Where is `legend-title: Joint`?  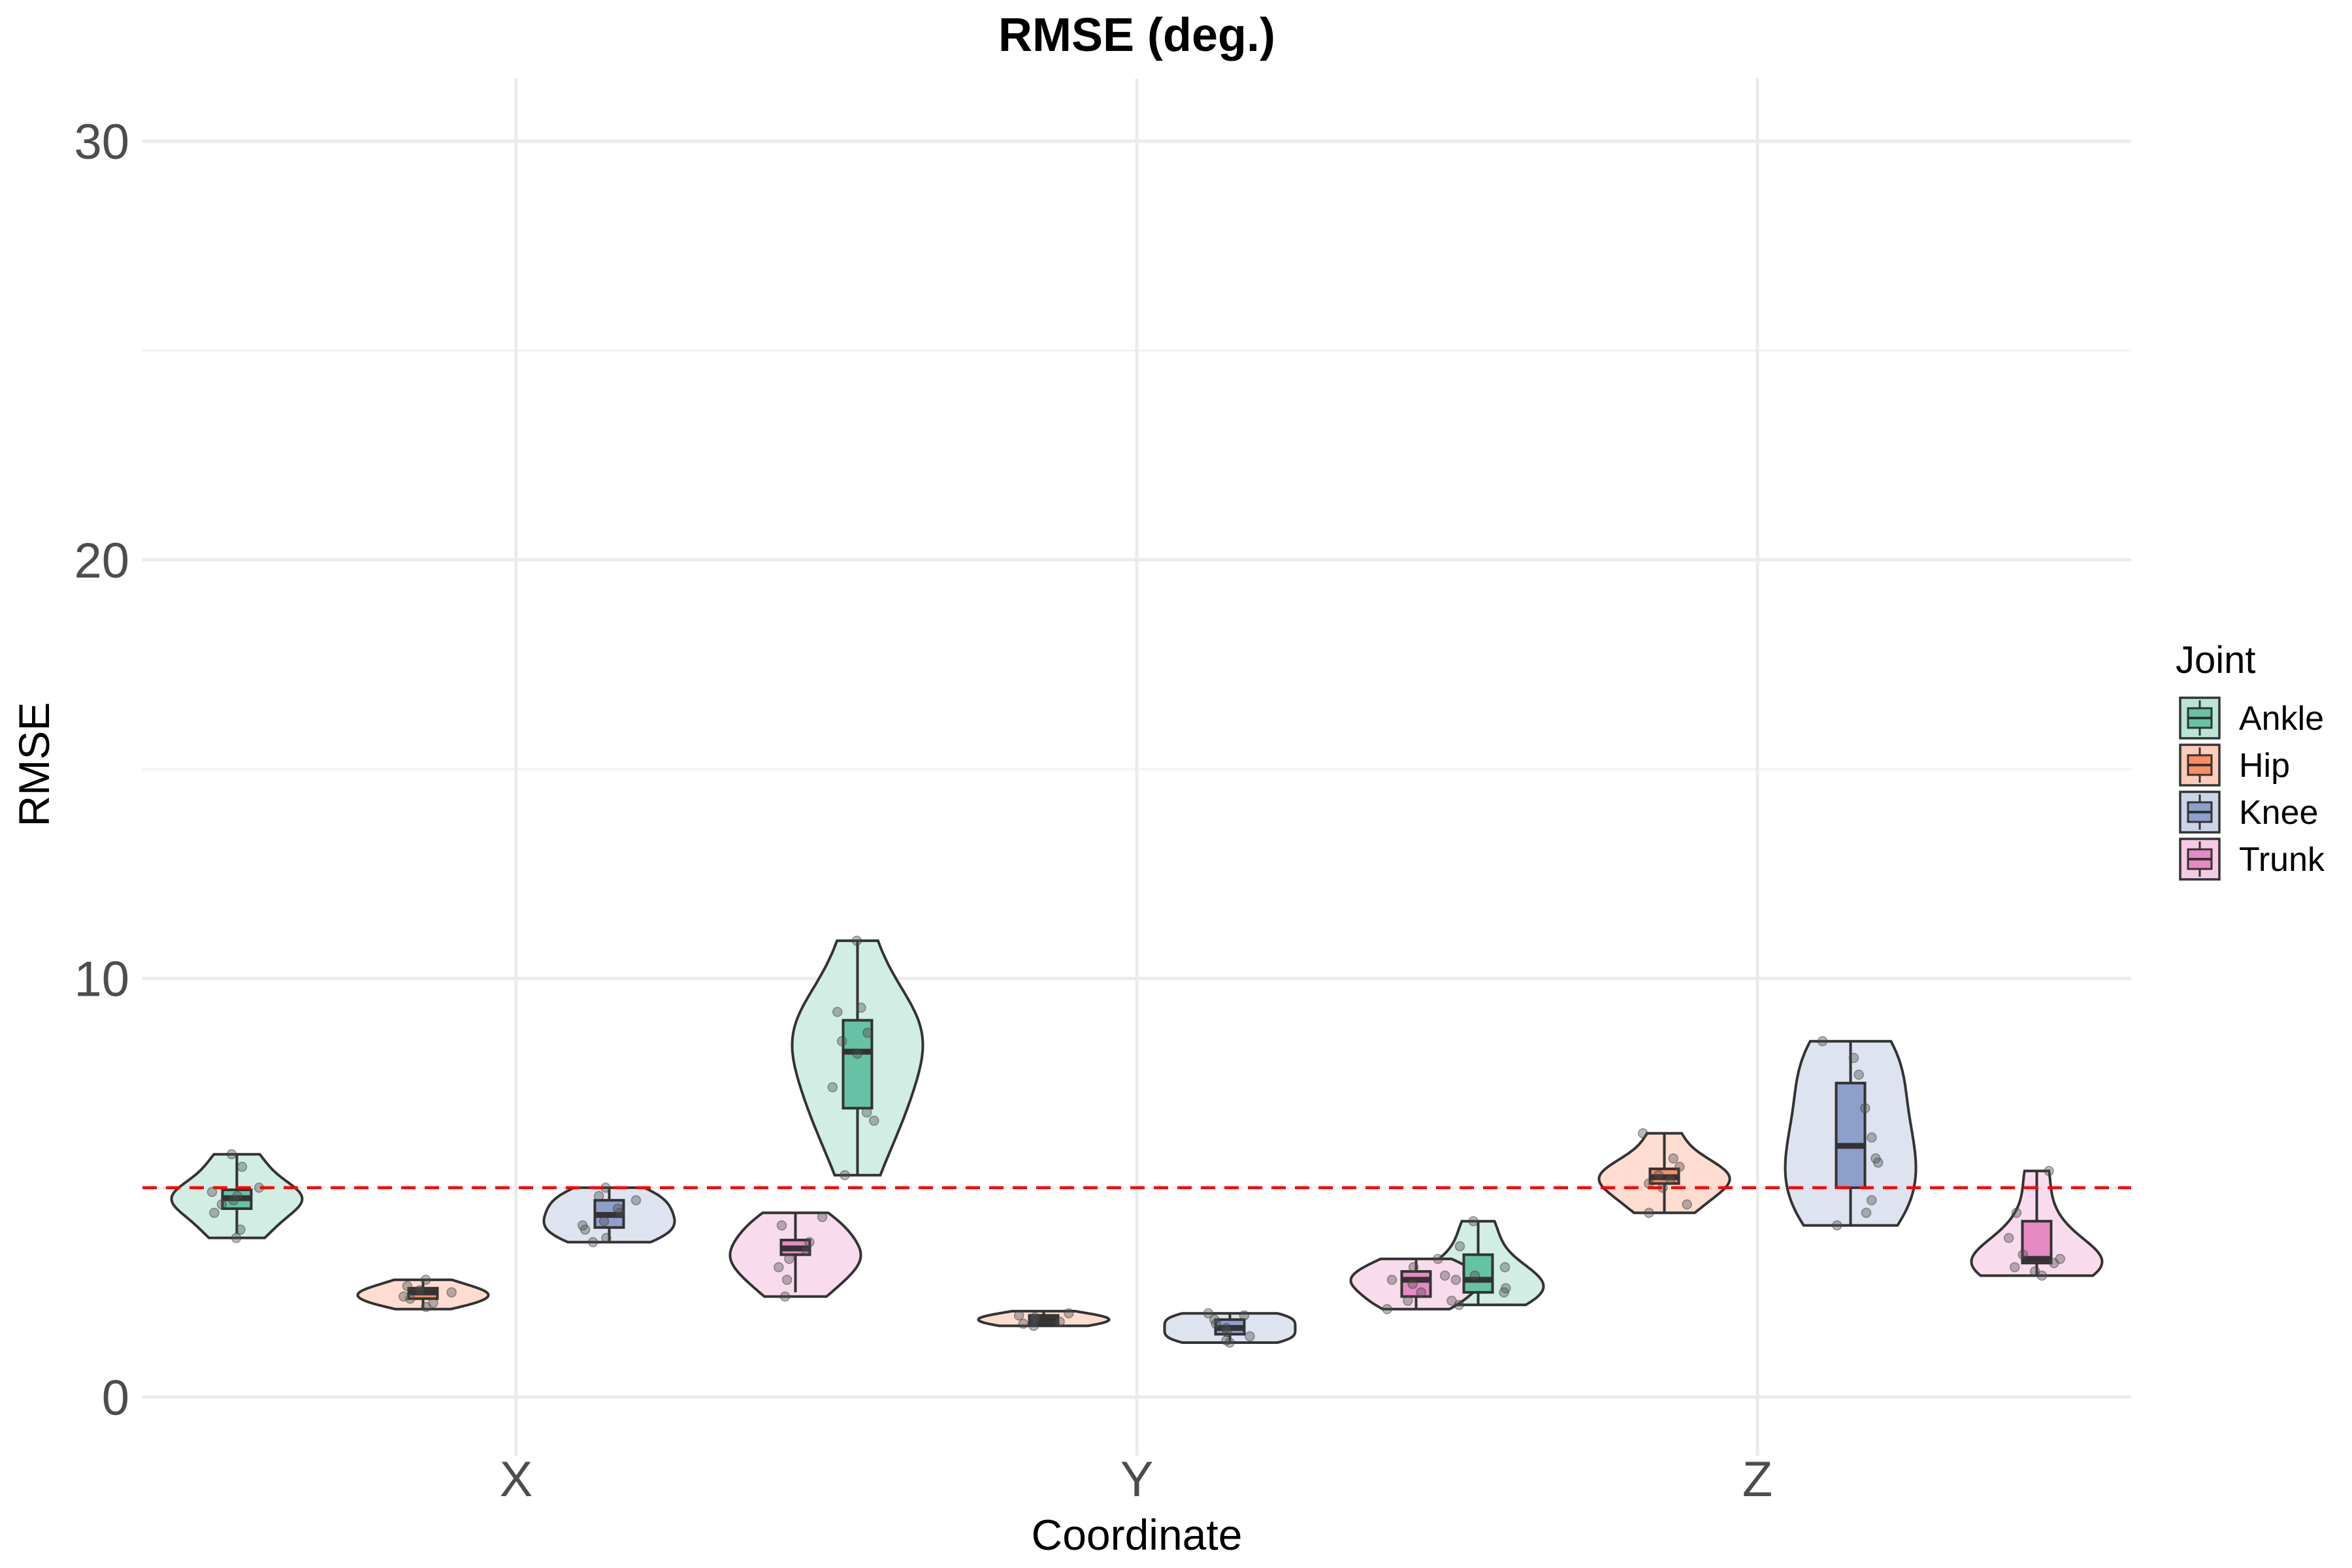 legend-title: Joint is located at coordinates (2216, 660).